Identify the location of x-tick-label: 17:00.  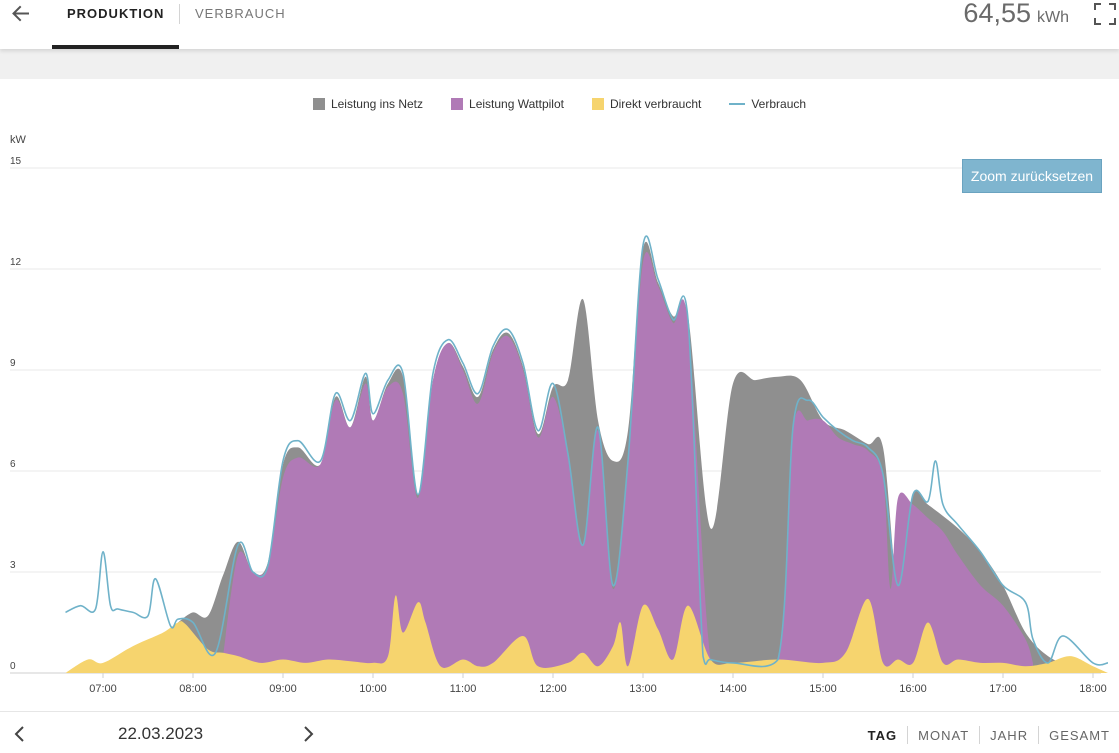
(1003, 689).